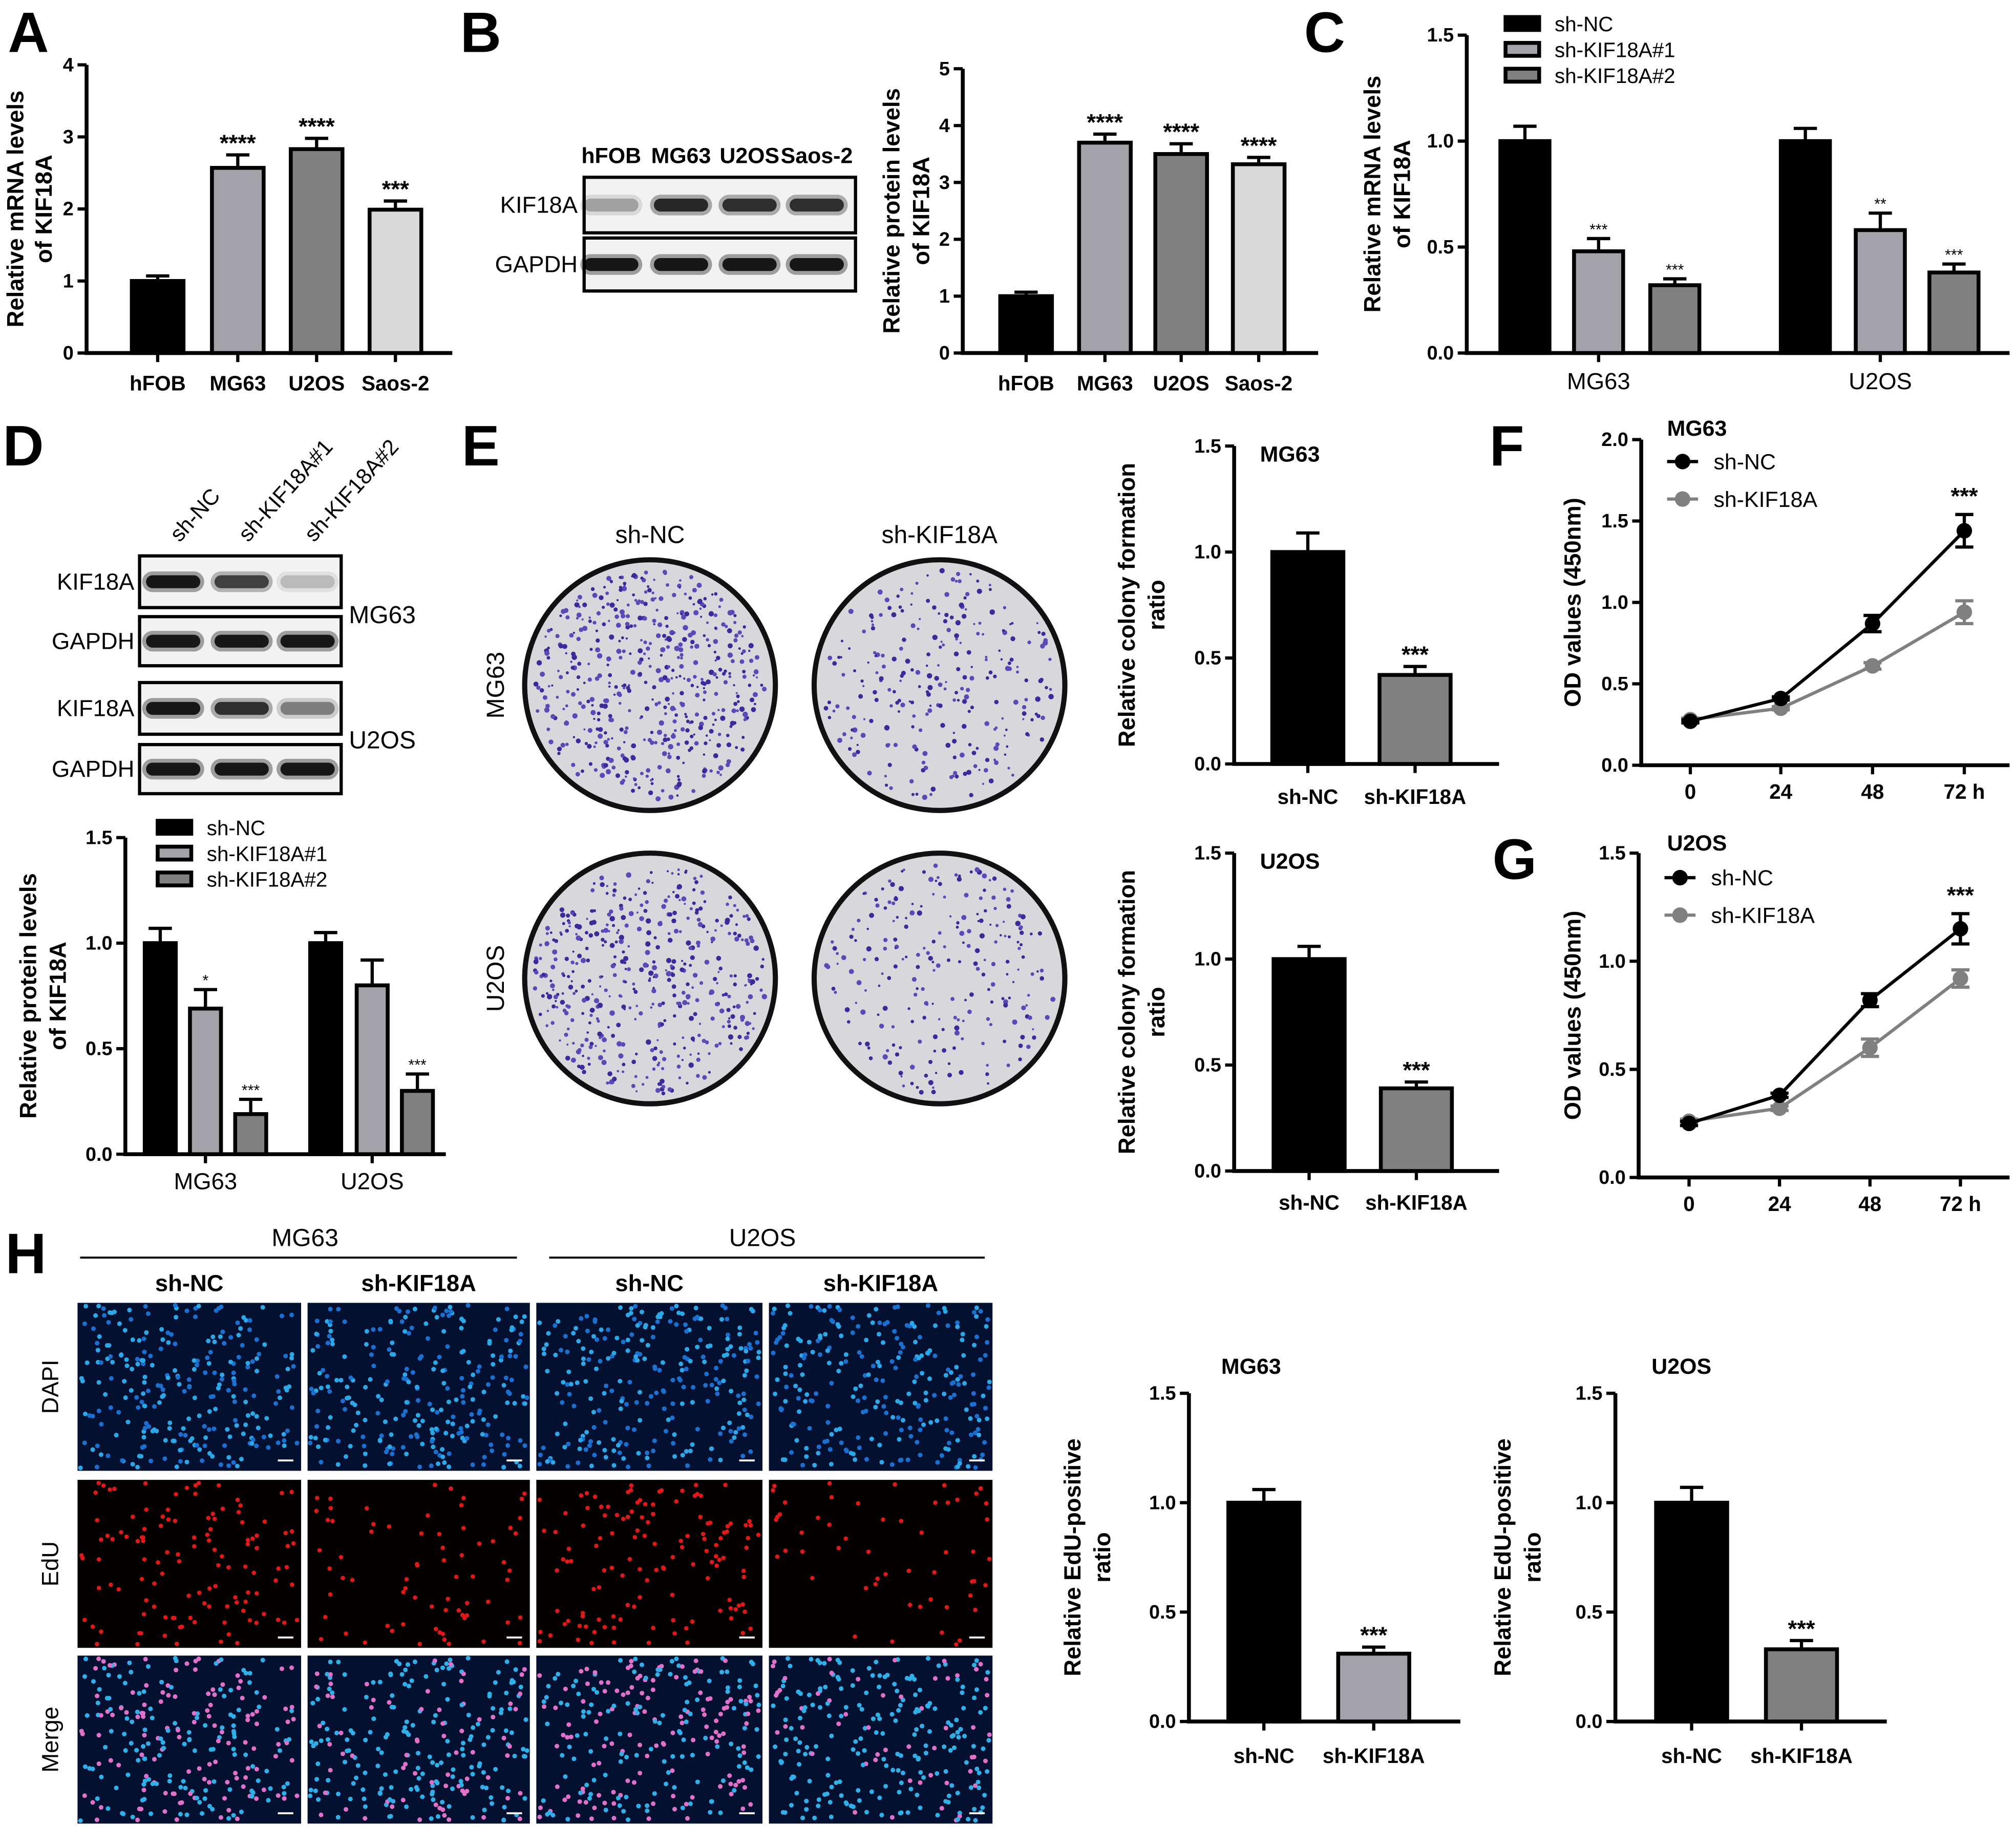  I want to click on y-axis-label: Relative EdU-positive, so click(1503, 1557).